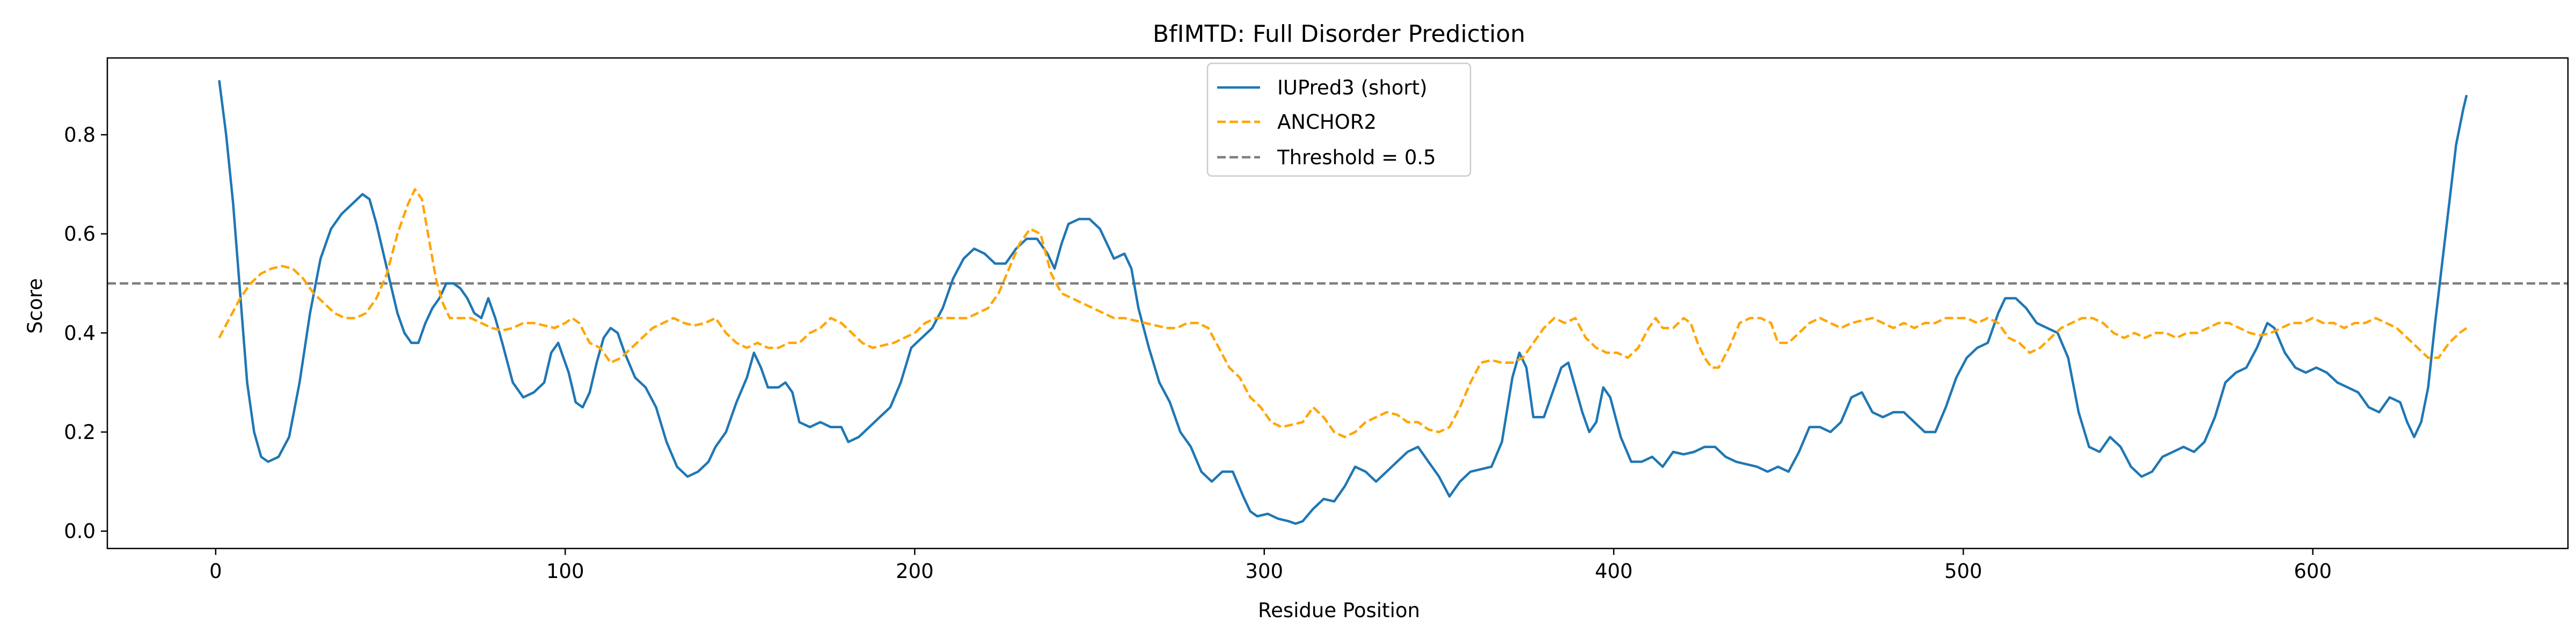 This screenshot has height=644, width=2576. Describe the element at coordinates (565, 571) in the screenshot. I see `x-tick-label: 100` at that location.